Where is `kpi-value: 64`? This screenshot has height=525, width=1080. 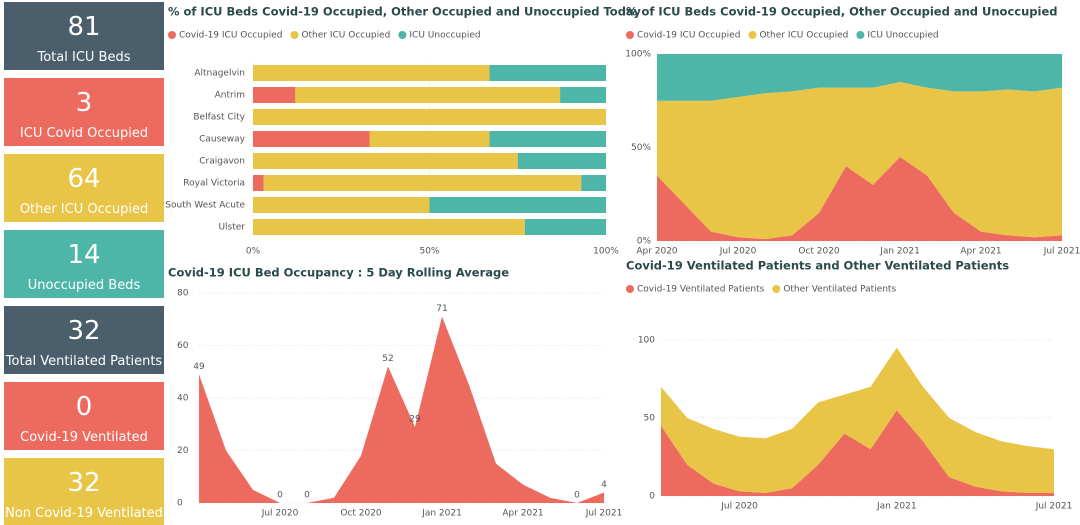 kpi-value: 64 is located at coordinates (84, 179).